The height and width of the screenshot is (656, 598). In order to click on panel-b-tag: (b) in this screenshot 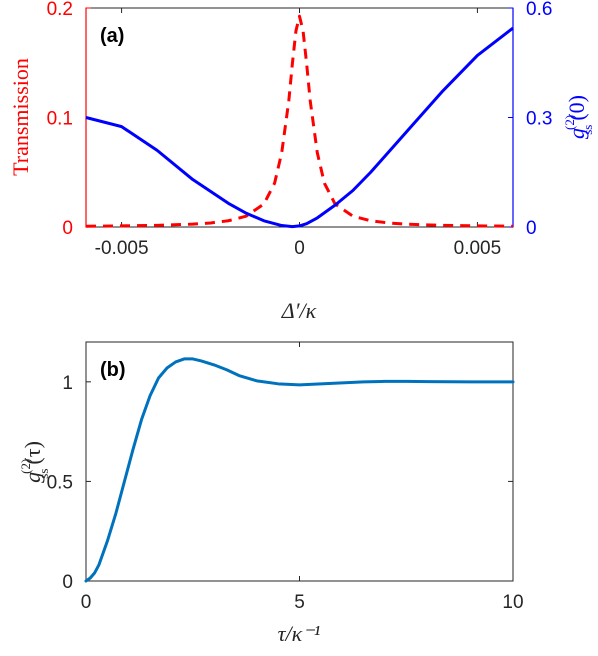, I will do `click(113, 370)`.